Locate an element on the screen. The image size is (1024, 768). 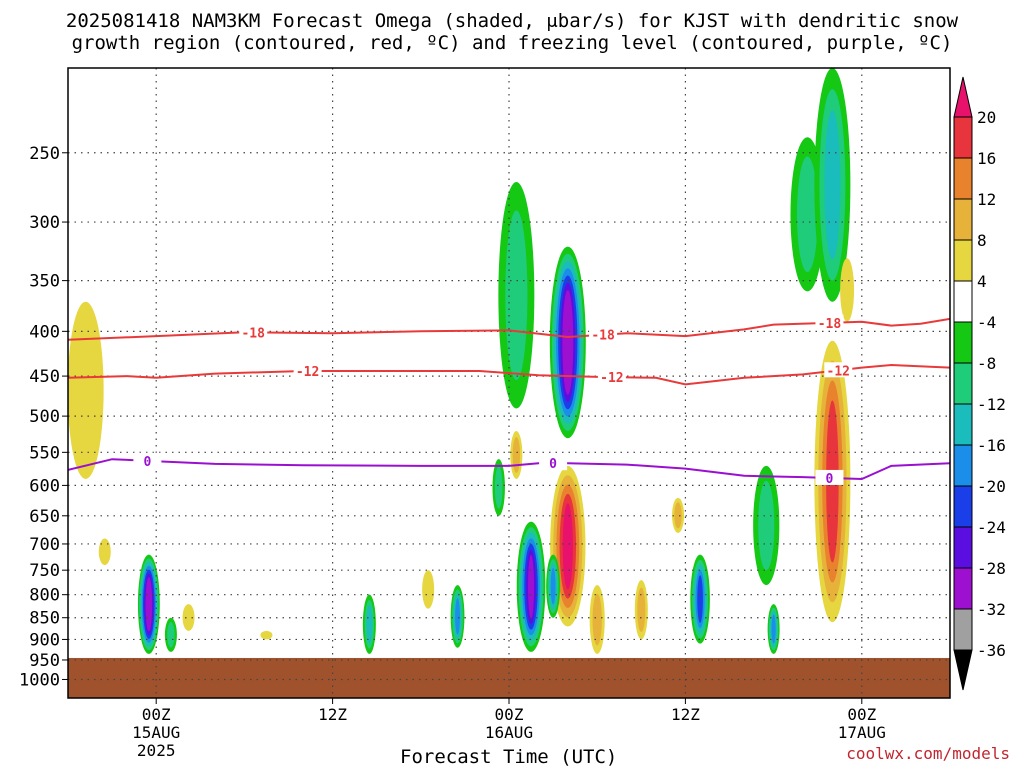
colorbar-label-3: 8 is located at coordinates (982, 240).